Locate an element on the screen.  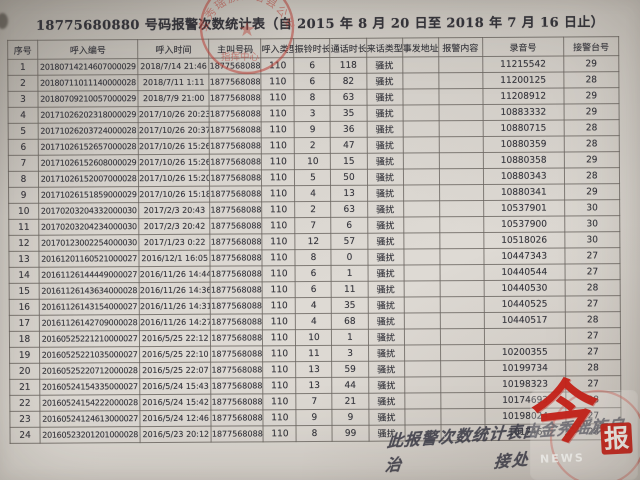
cell: 20180709210057000029 is located at coordinates (88, 99).